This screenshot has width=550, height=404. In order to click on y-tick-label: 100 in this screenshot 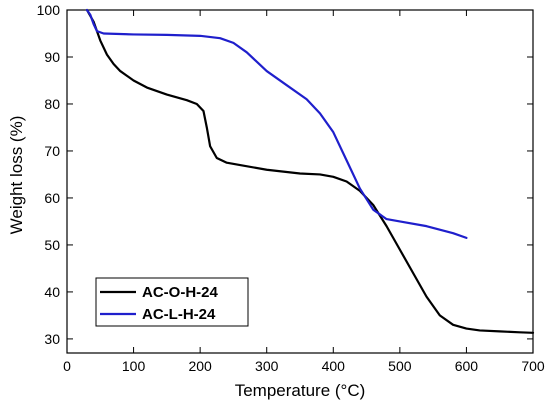, I will do `click(49, 10)`.